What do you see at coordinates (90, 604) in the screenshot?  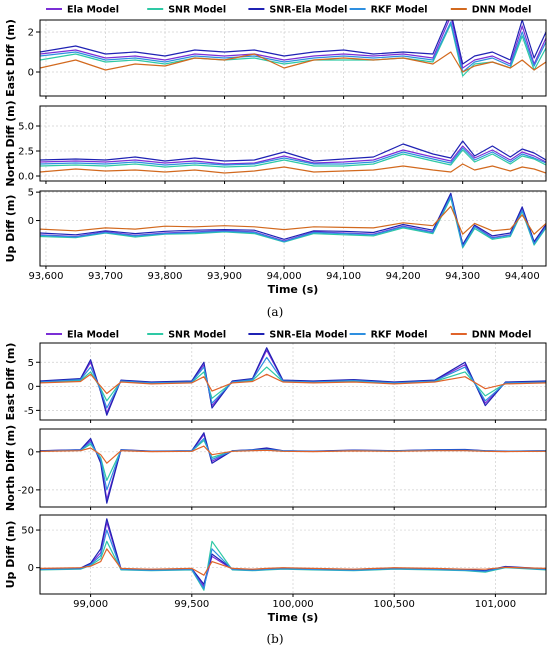 I see `x-tick-label: 99,000` at bounding box center [90, 604].